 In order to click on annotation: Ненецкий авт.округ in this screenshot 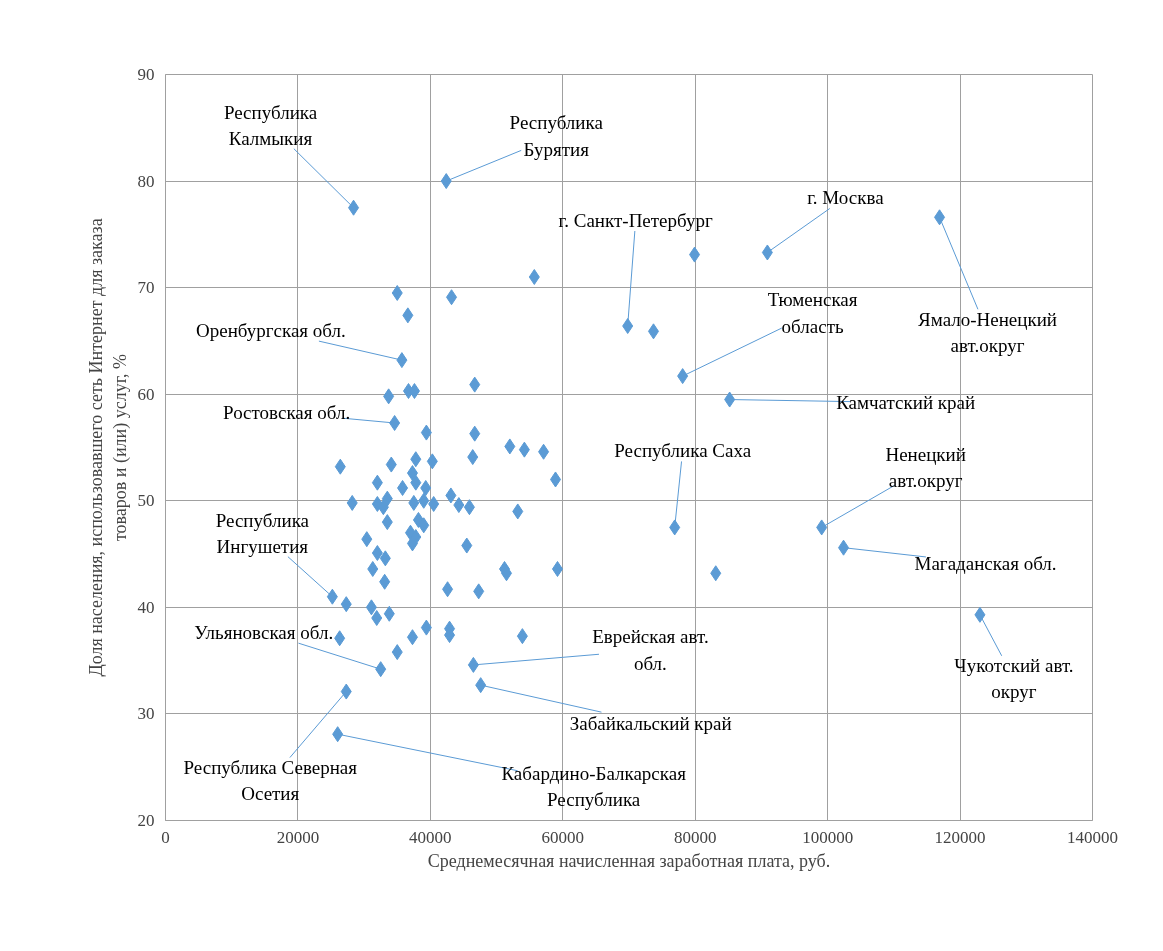, I will do `click(925, 467)`.